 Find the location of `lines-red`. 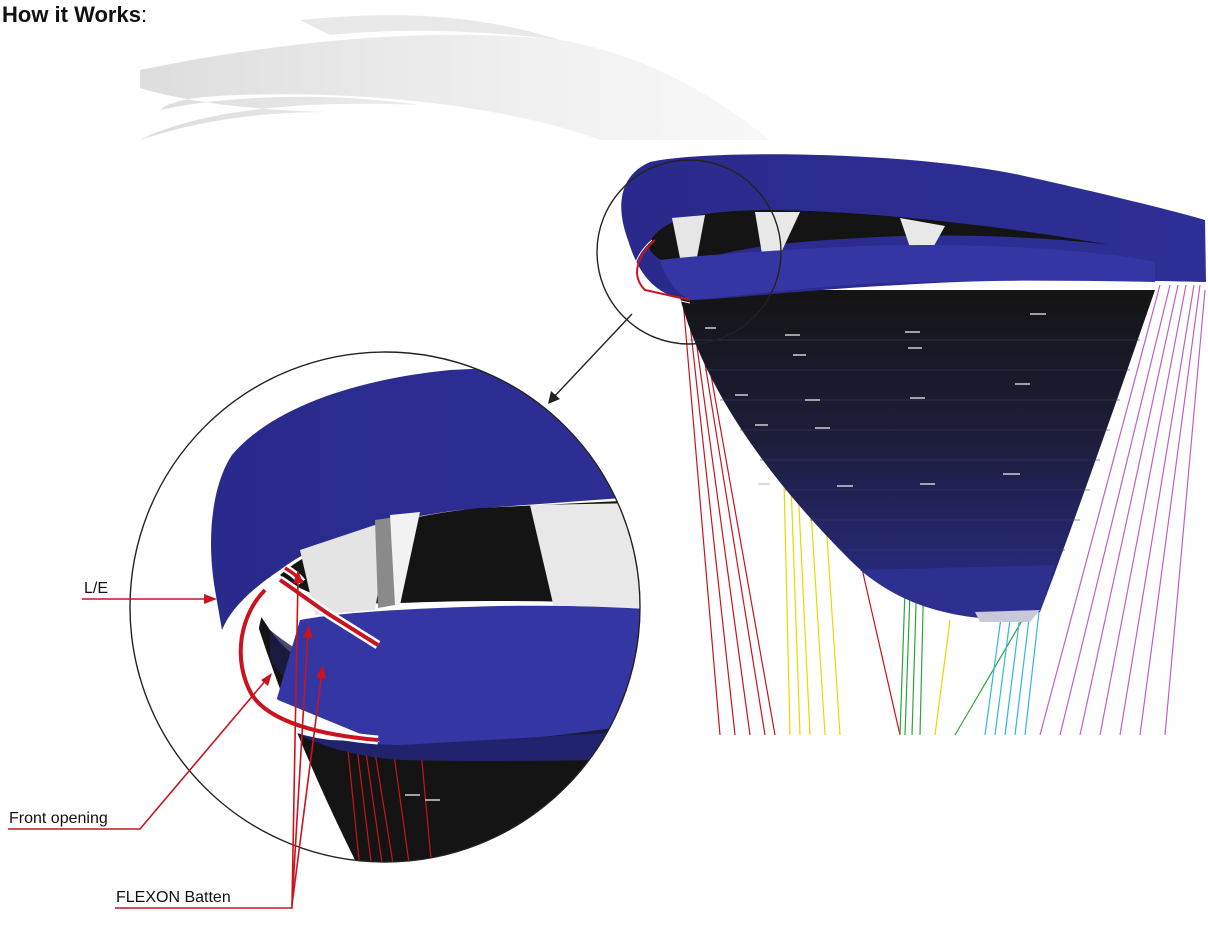

lines-red is located at coordinates (791, 517).